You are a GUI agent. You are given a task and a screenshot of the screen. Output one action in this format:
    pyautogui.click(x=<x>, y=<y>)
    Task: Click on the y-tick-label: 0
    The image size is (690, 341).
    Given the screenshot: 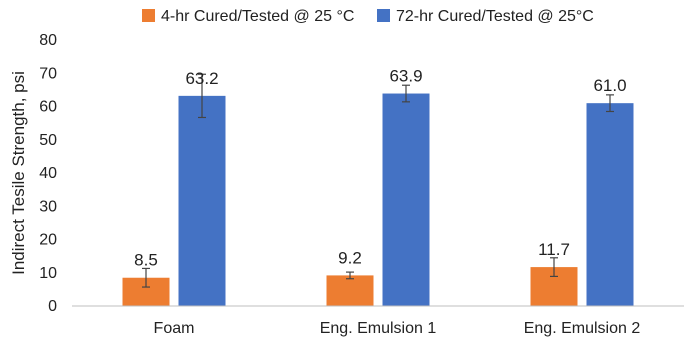 What is the action you would take?
    pyautogui.click(x=52, y=306)
    